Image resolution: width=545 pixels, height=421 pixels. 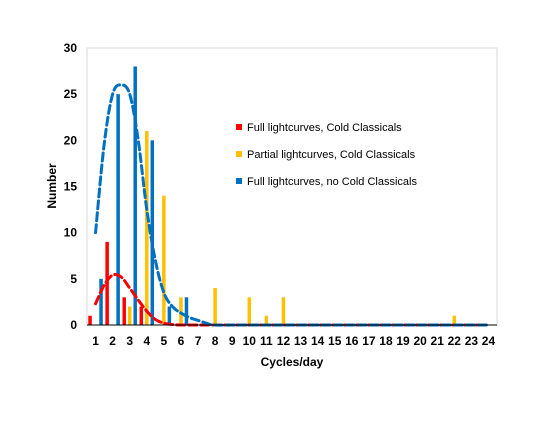 What do you see at coordinates (95, 341) in the screenshot?
I see `x-tick-label: 1` at bounding box center [95, 341].